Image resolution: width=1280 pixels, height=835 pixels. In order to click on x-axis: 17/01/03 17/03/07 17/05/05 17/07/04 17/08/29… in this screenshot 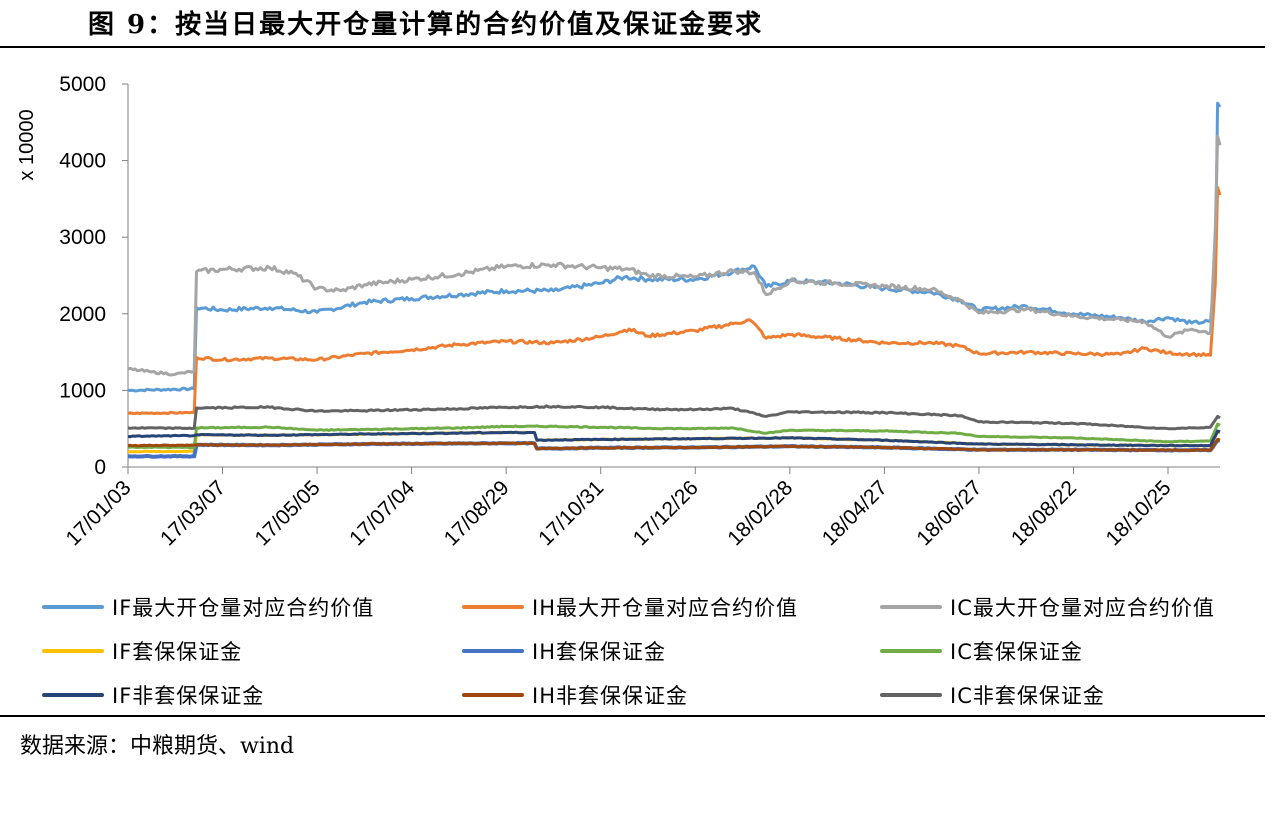, I will do `click(640, 508)`.